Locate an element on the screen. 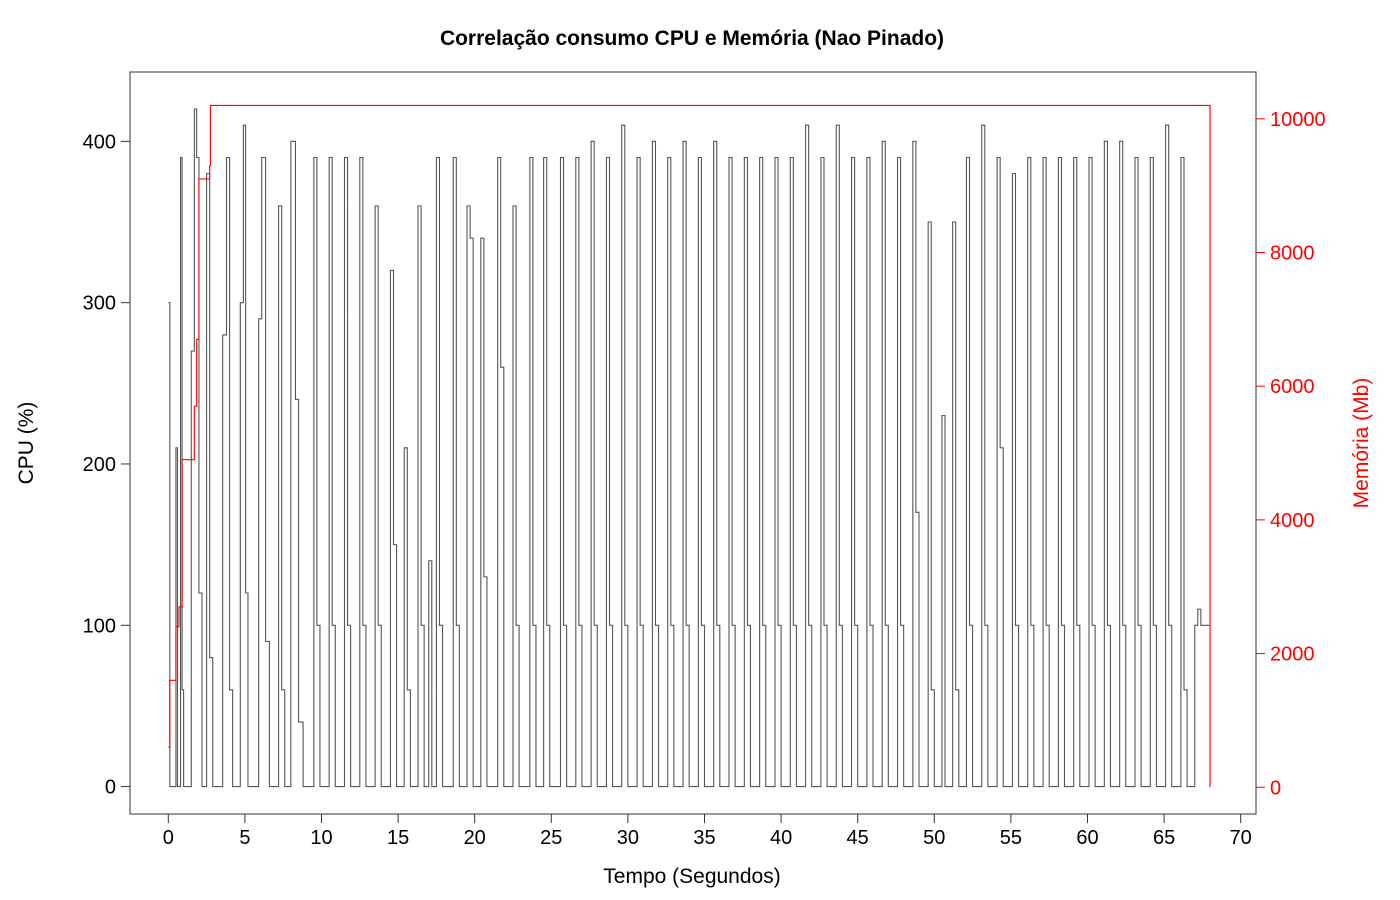 Image resolution: width=1400 pixels, height=900 pixels. y-axis-label: CPU (%) is located at coordinates (26, 443).